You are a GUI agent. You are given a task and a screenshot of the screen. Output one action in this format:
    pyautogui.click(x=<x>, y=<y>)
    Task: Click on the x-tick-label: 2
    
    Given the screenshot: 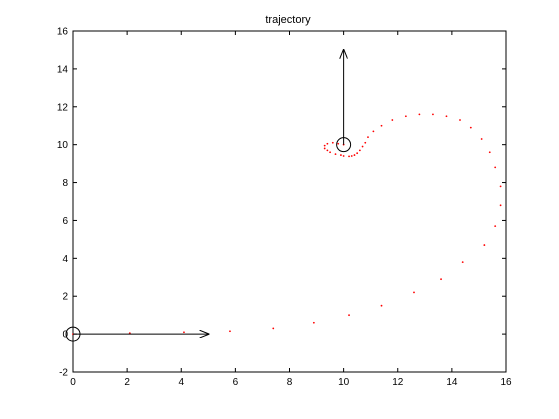 What is the action you would take?
    pyautogui.click(x=127, y=382)
    